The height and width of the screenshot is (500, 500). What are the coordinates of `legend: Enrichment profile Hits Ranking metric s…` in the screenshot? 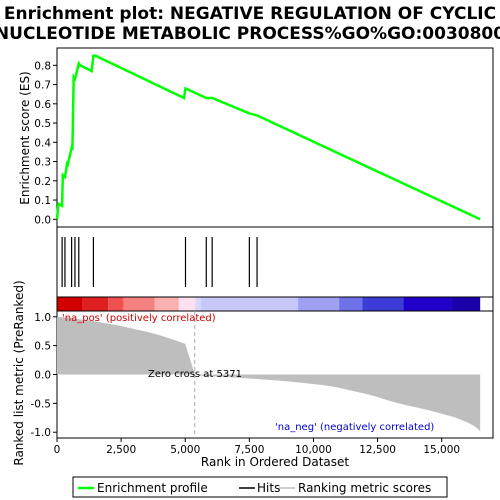 It's located at (260, 487).